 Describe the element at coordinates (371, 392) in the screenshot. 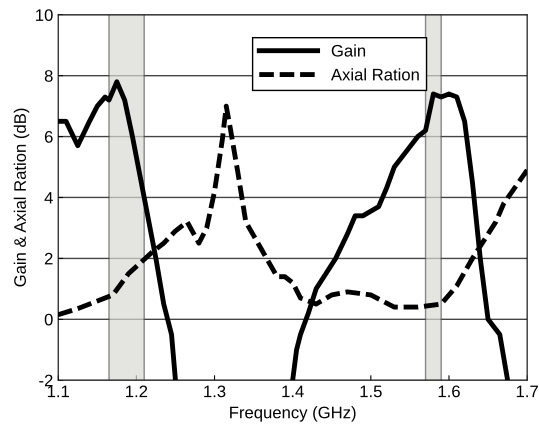

I see `x-tick-label: 1.5` at that location.